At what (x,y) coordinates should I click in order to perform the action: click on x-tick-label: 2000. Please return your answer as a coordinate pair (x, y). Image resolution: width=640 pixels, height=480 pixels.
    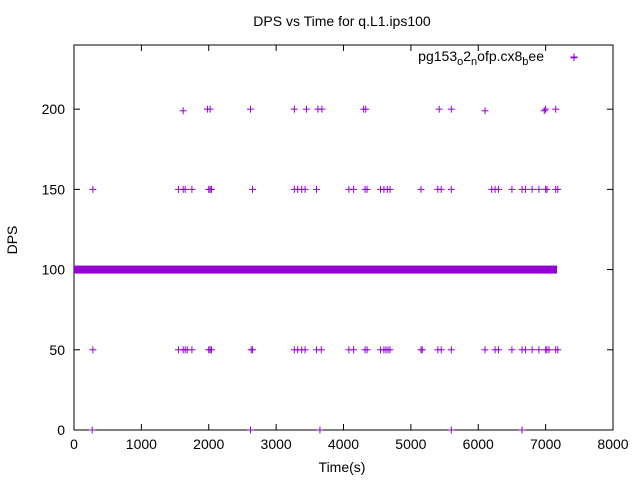
    Looking at the image, I should click on (208, 444).